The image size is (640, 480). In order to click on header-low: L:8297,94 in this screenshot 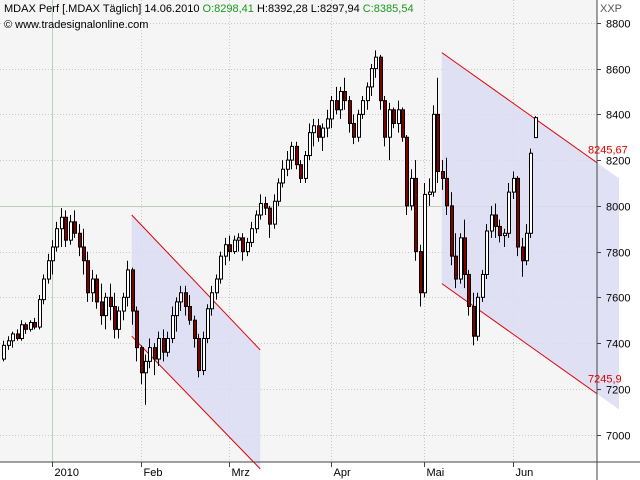, I will do `click(335, 9)`.